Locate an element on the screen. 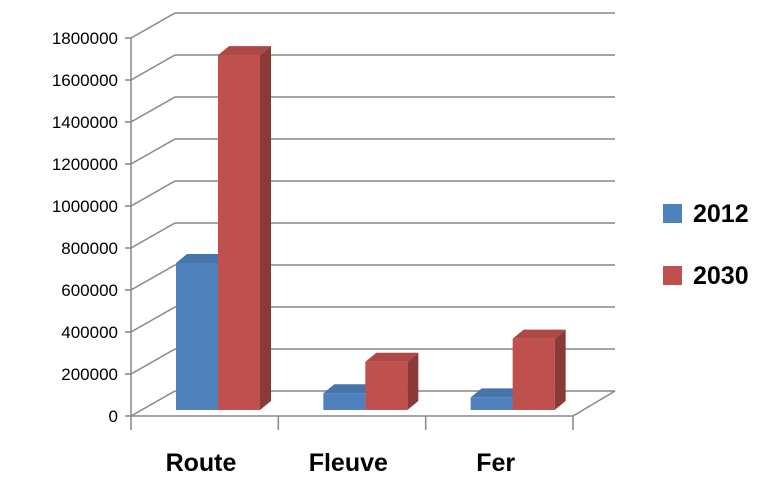  bar-route-2030 is located at coordinates (244, 228).